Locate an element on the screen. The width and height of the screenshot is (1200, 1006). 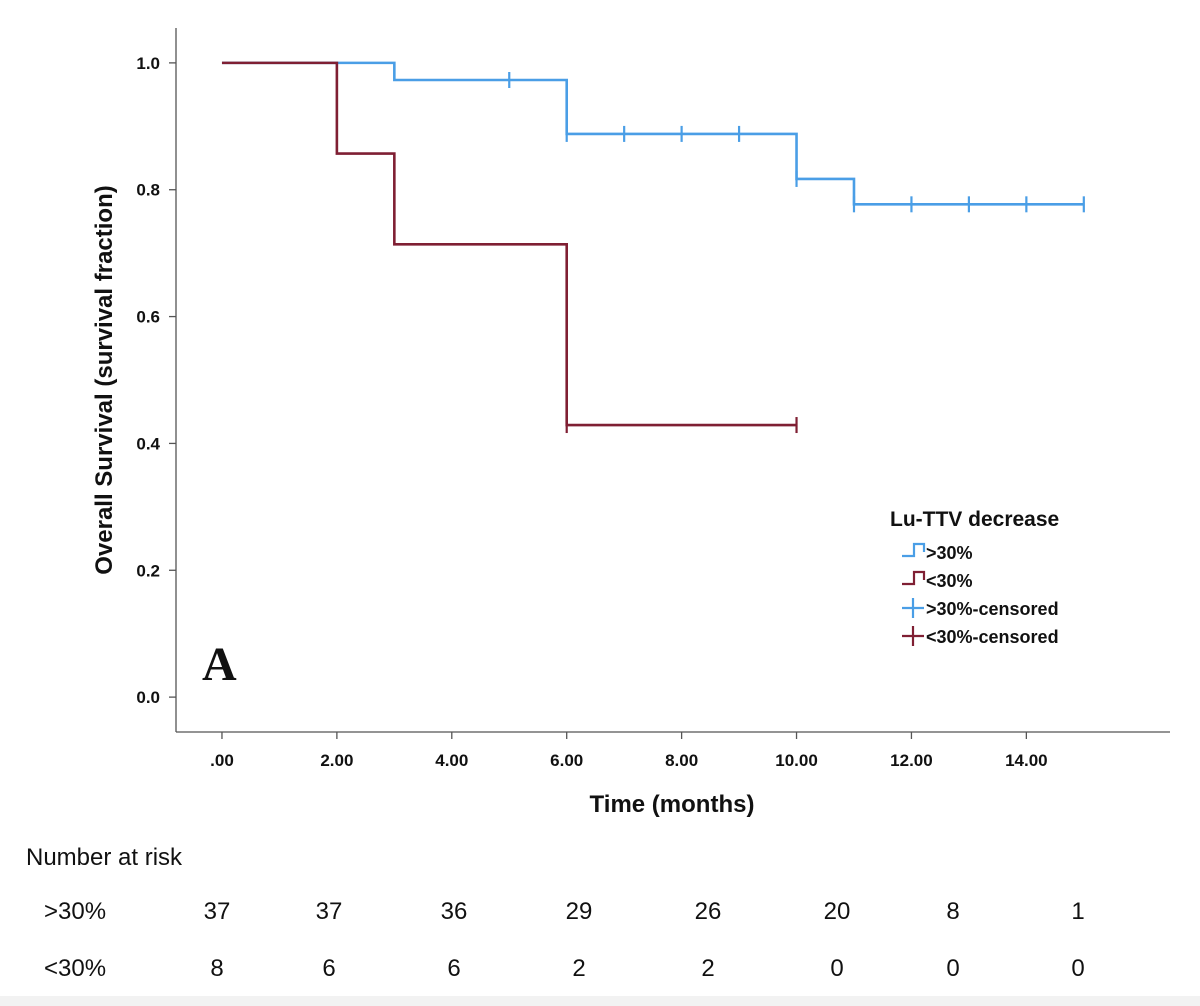
risk-cell: 29 is located at coordinates (579, 911).